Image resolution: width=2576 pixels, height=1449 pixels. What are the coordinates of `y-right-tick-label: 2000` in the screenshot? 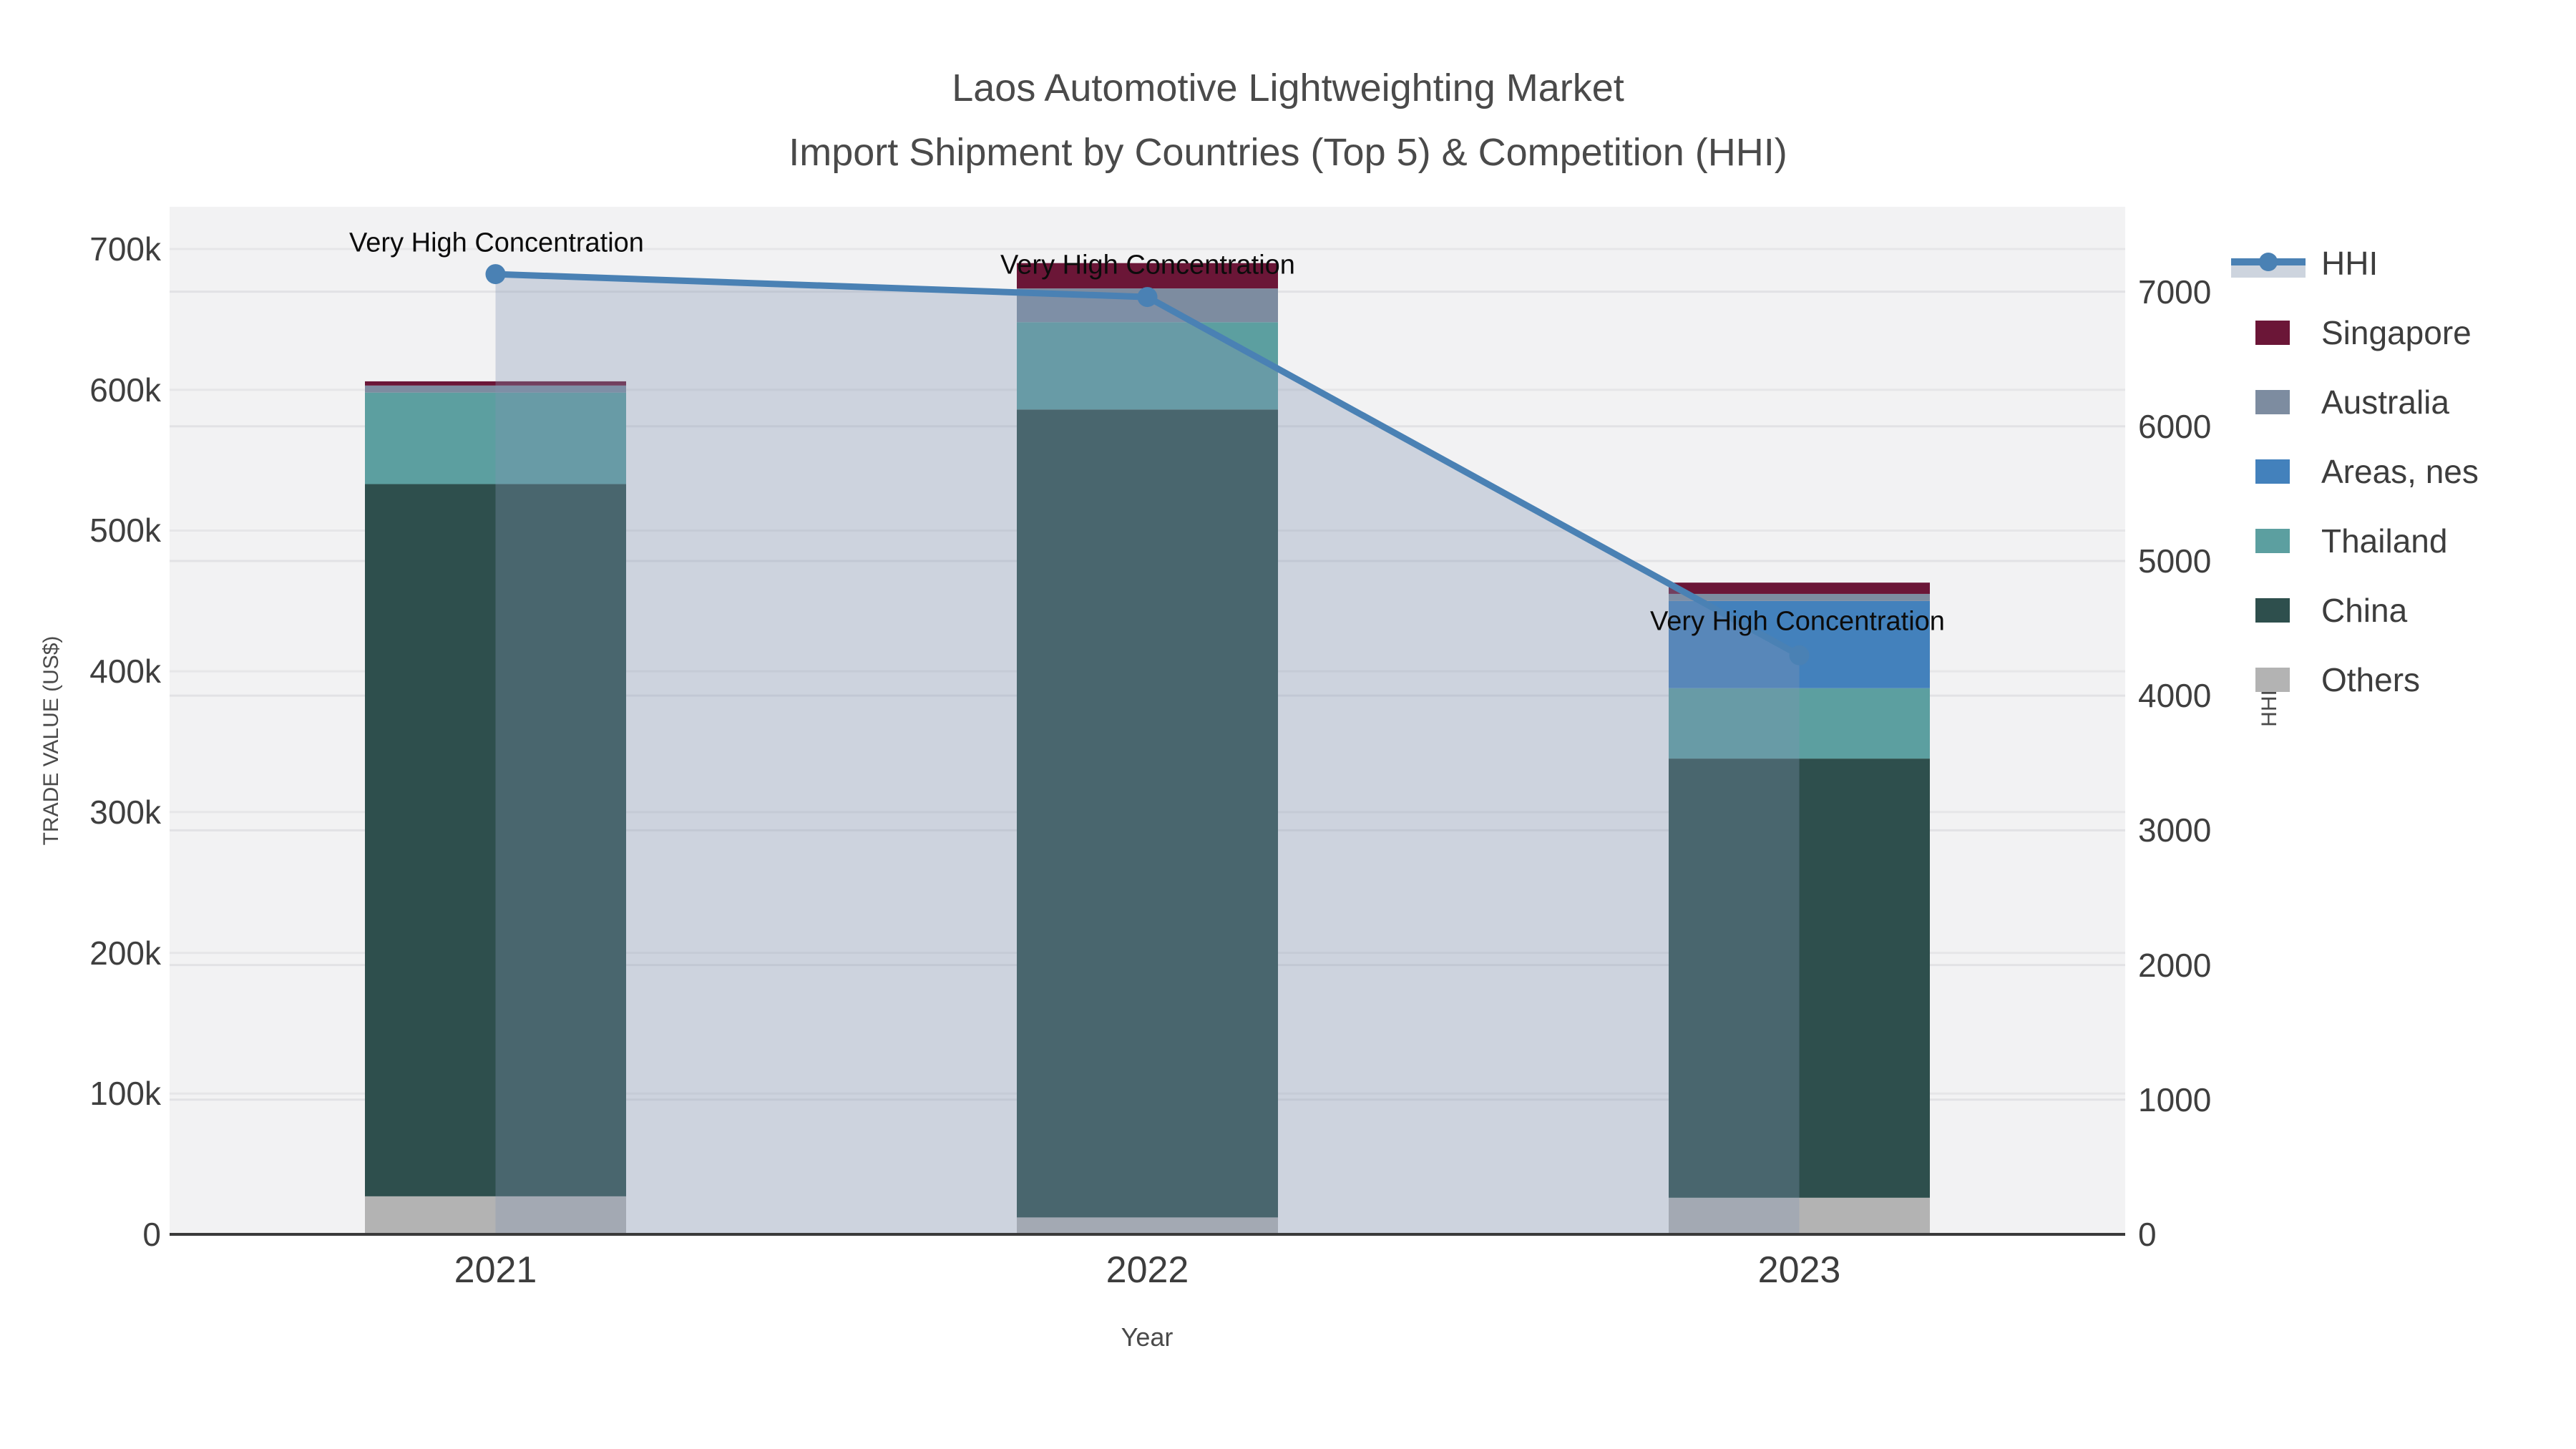 It's located at (2175, 965).